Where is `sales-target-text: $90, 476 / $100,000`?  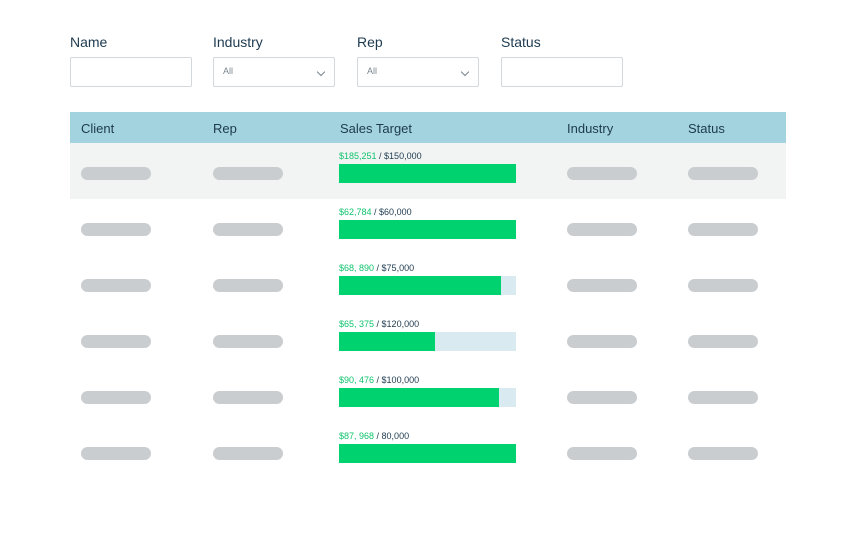 sales-target-text: $90, 476 / $100,000 is located at coordinates (379, 380).